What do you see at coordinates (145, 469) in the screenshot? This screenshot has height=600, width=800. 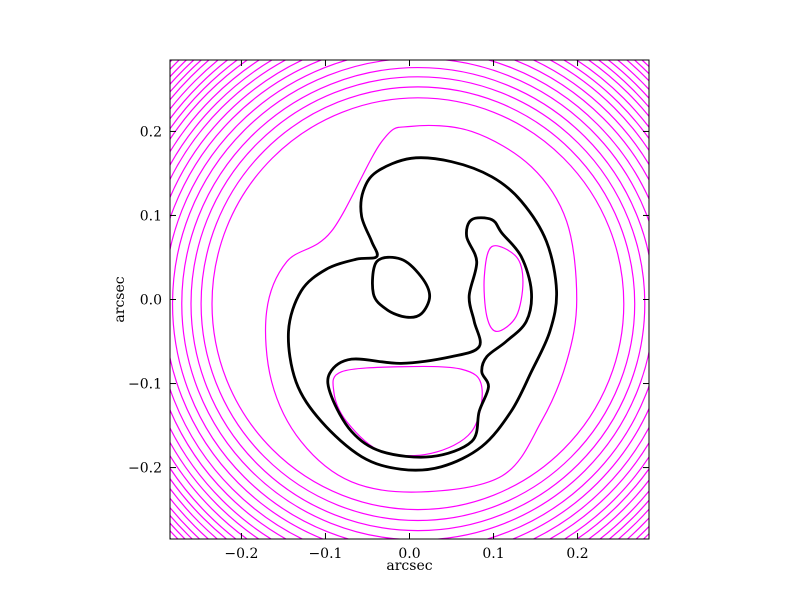 I see `y-tick-label: −0.2` at bounding box center [145, 469].